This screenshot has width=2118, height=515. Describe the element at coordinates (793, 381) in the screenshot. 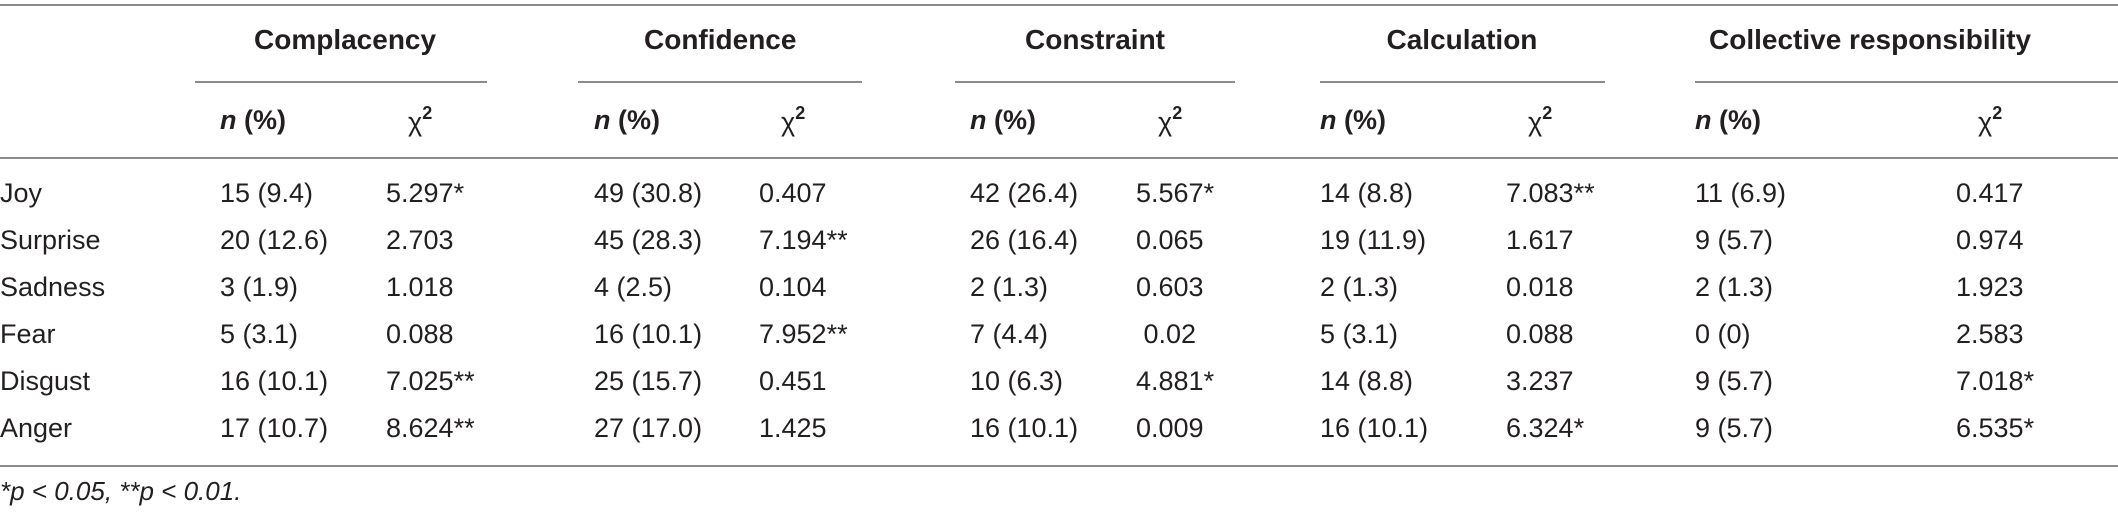

I see `cell-chi-square: 0.451` at that location.